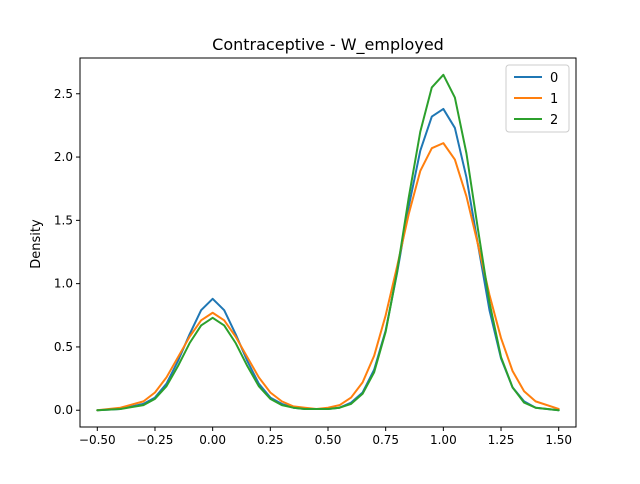  Describe the element at coordinates (36, 244) in the screenshot. I see `y-axis-label: Density` at that location.